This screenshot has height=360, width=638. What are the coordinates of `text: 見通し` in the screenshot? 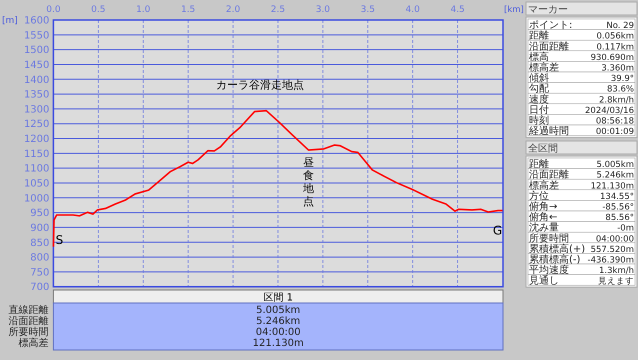 It's located at (544, 280).